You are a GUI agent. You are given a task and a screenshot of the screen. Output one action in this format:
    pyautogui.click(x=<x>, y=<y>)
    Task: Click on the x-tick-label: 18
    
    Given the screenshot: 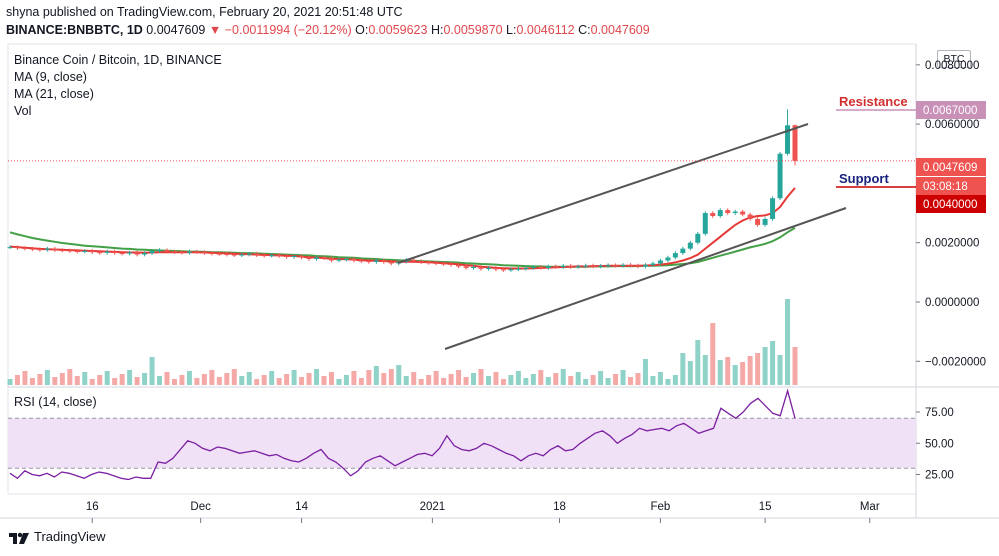 What is the action you would take?
    pyautogui.click(x=559, y=507)
    